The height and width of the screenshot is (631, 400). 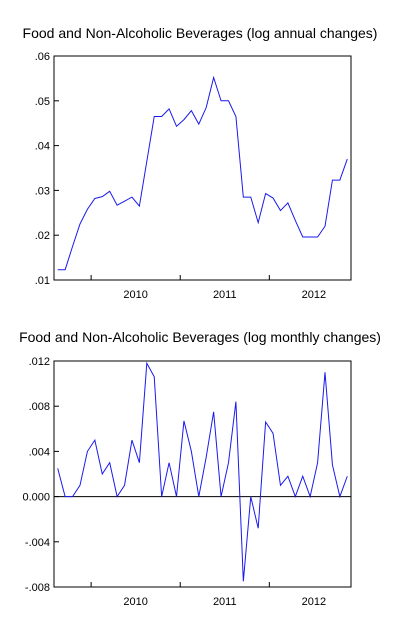 I want to click on annual-y-tick-label: .03, so click(x=42, y=191).